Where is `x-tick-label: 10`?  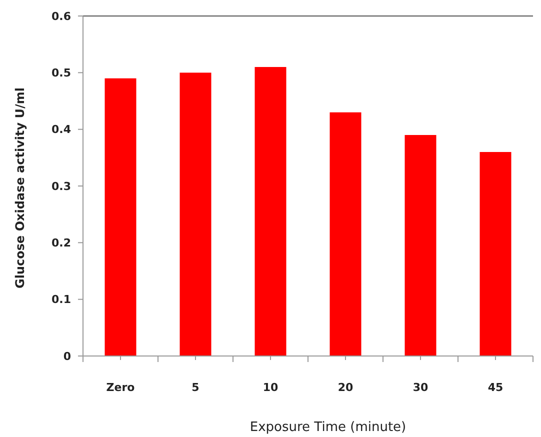 x-tick-label: 10 is located at coordinates (270, 387).